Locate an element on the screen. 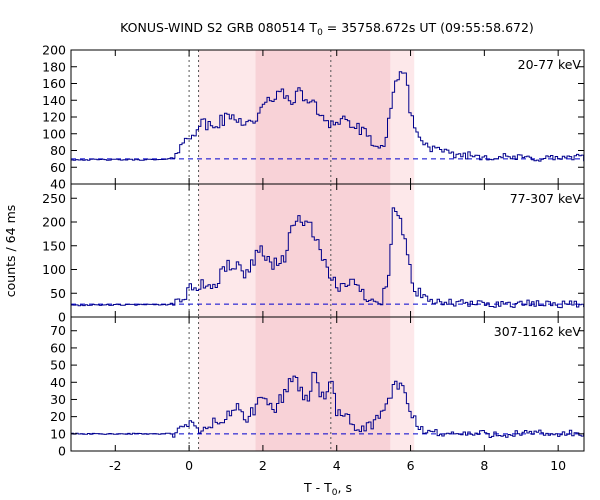 This screenshot has height=500, width=600. y-tick-label: 250 is located at coordinates (54, 198).